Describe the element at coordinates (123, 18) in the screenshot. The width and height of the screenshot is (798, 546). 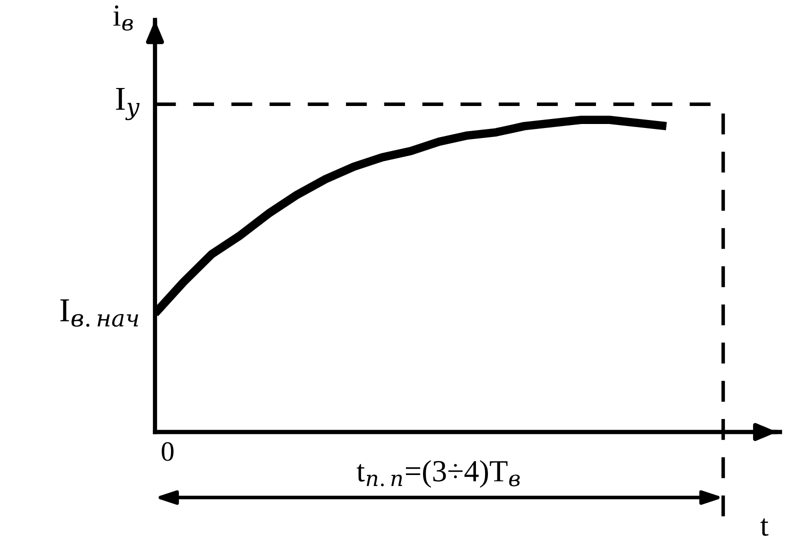
I see `y-axis-title: i$_{в}$` at that location.